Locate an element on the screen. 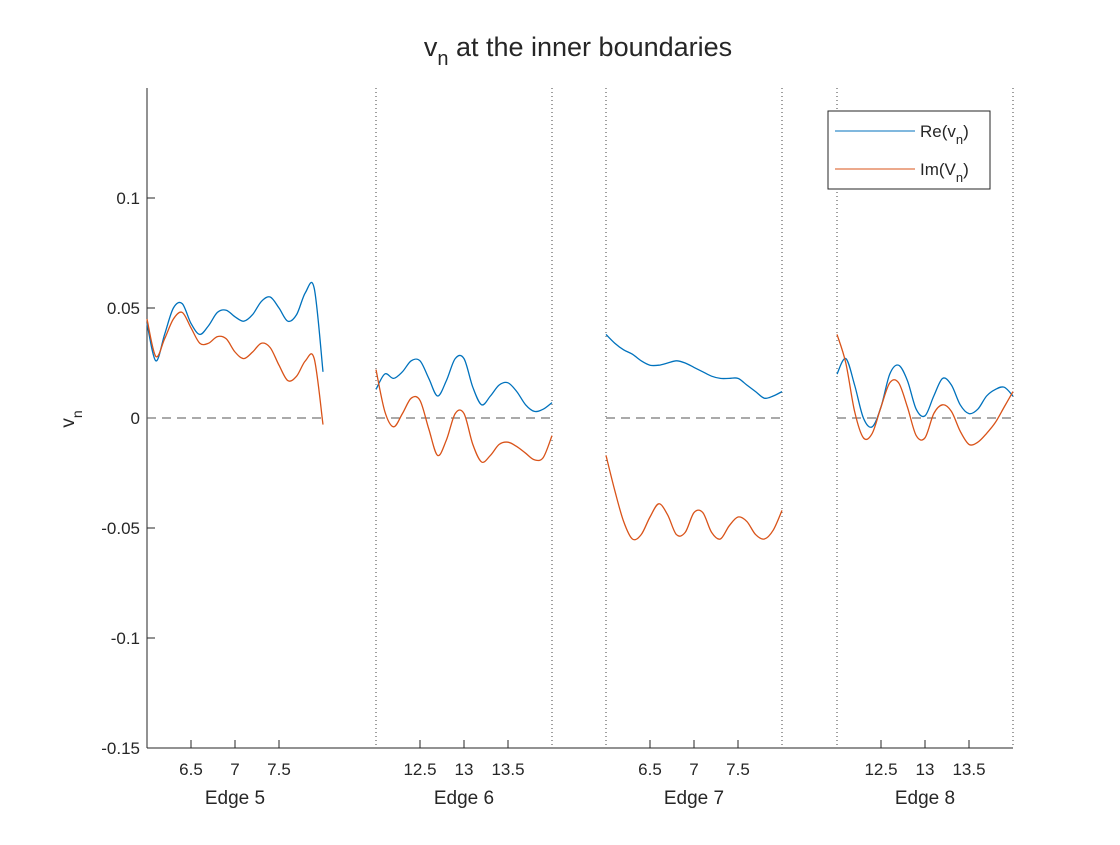 This screenshot has width=1120, height=845. legend-label-re: Re(vn) is located at coordinates (944, 134).